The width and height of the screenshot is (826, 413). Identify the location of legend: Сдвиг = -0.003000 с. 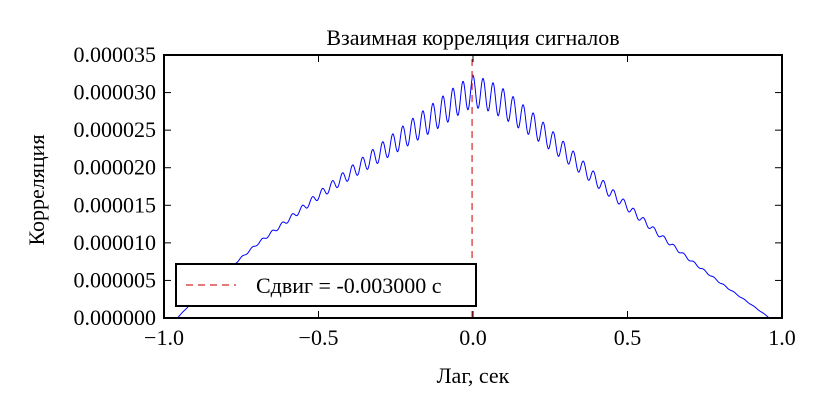
(326, 285).